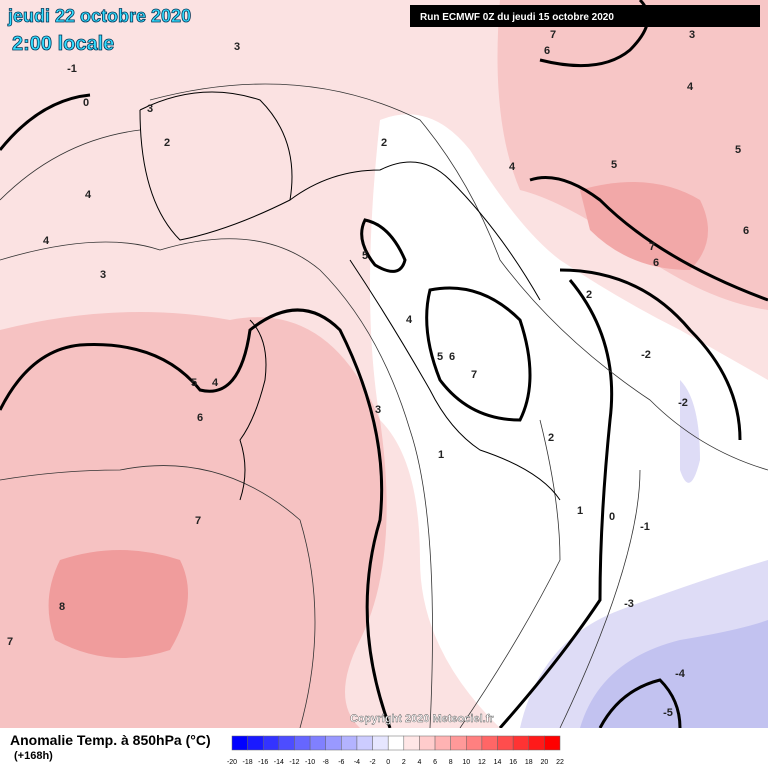 The width and height of the screenshot is (768, 773). Describe the element at coordinates (680, 674) in the screenshot. I see `contour-label: -4` at that location.